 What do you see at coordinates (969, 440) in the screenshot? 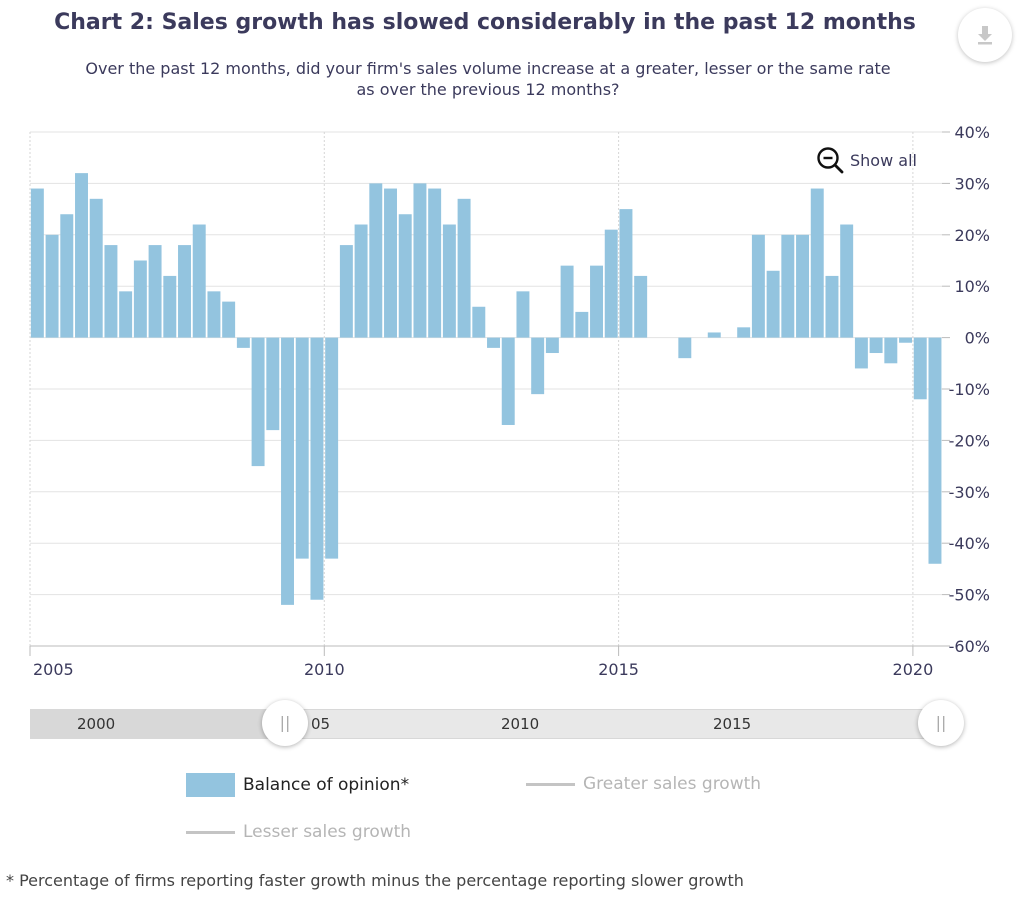
I see `y-tick-label: -20%` at bounding box center [969, 440].